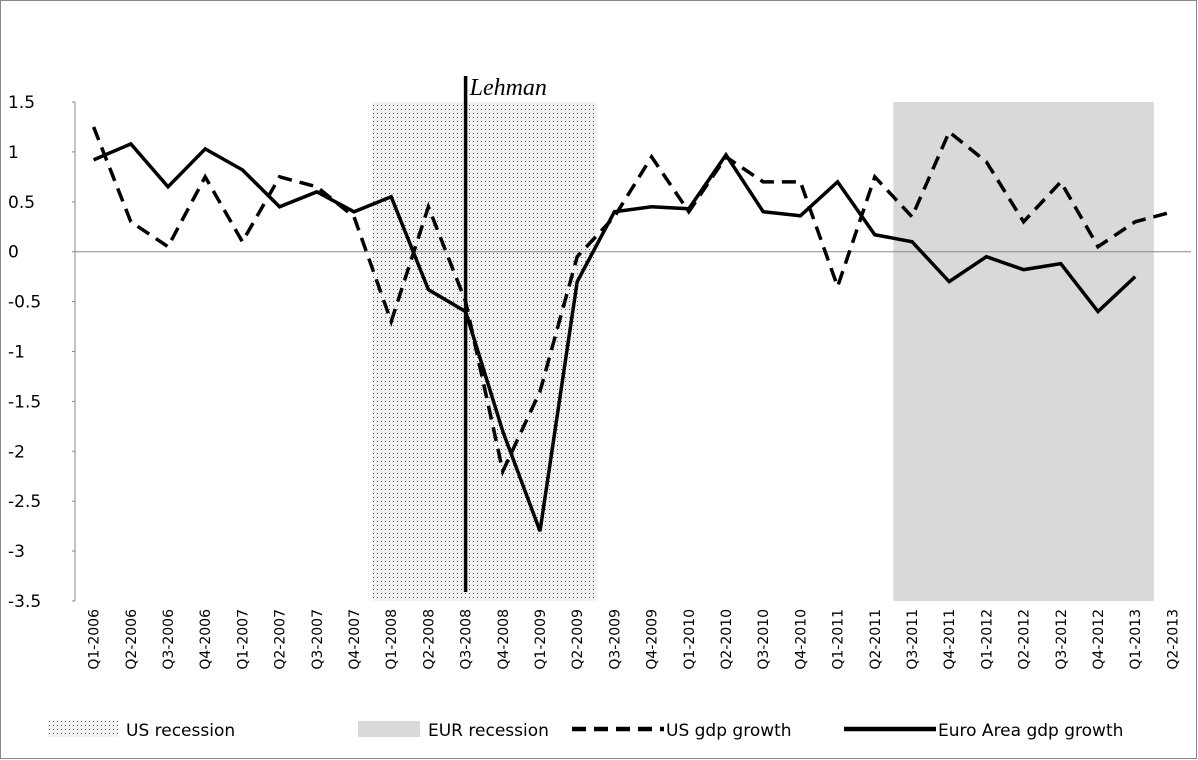 The height and width of the screenshot is (760, 1198). I want to click on x-tick-label: Q1-2011, so click(839, 639).